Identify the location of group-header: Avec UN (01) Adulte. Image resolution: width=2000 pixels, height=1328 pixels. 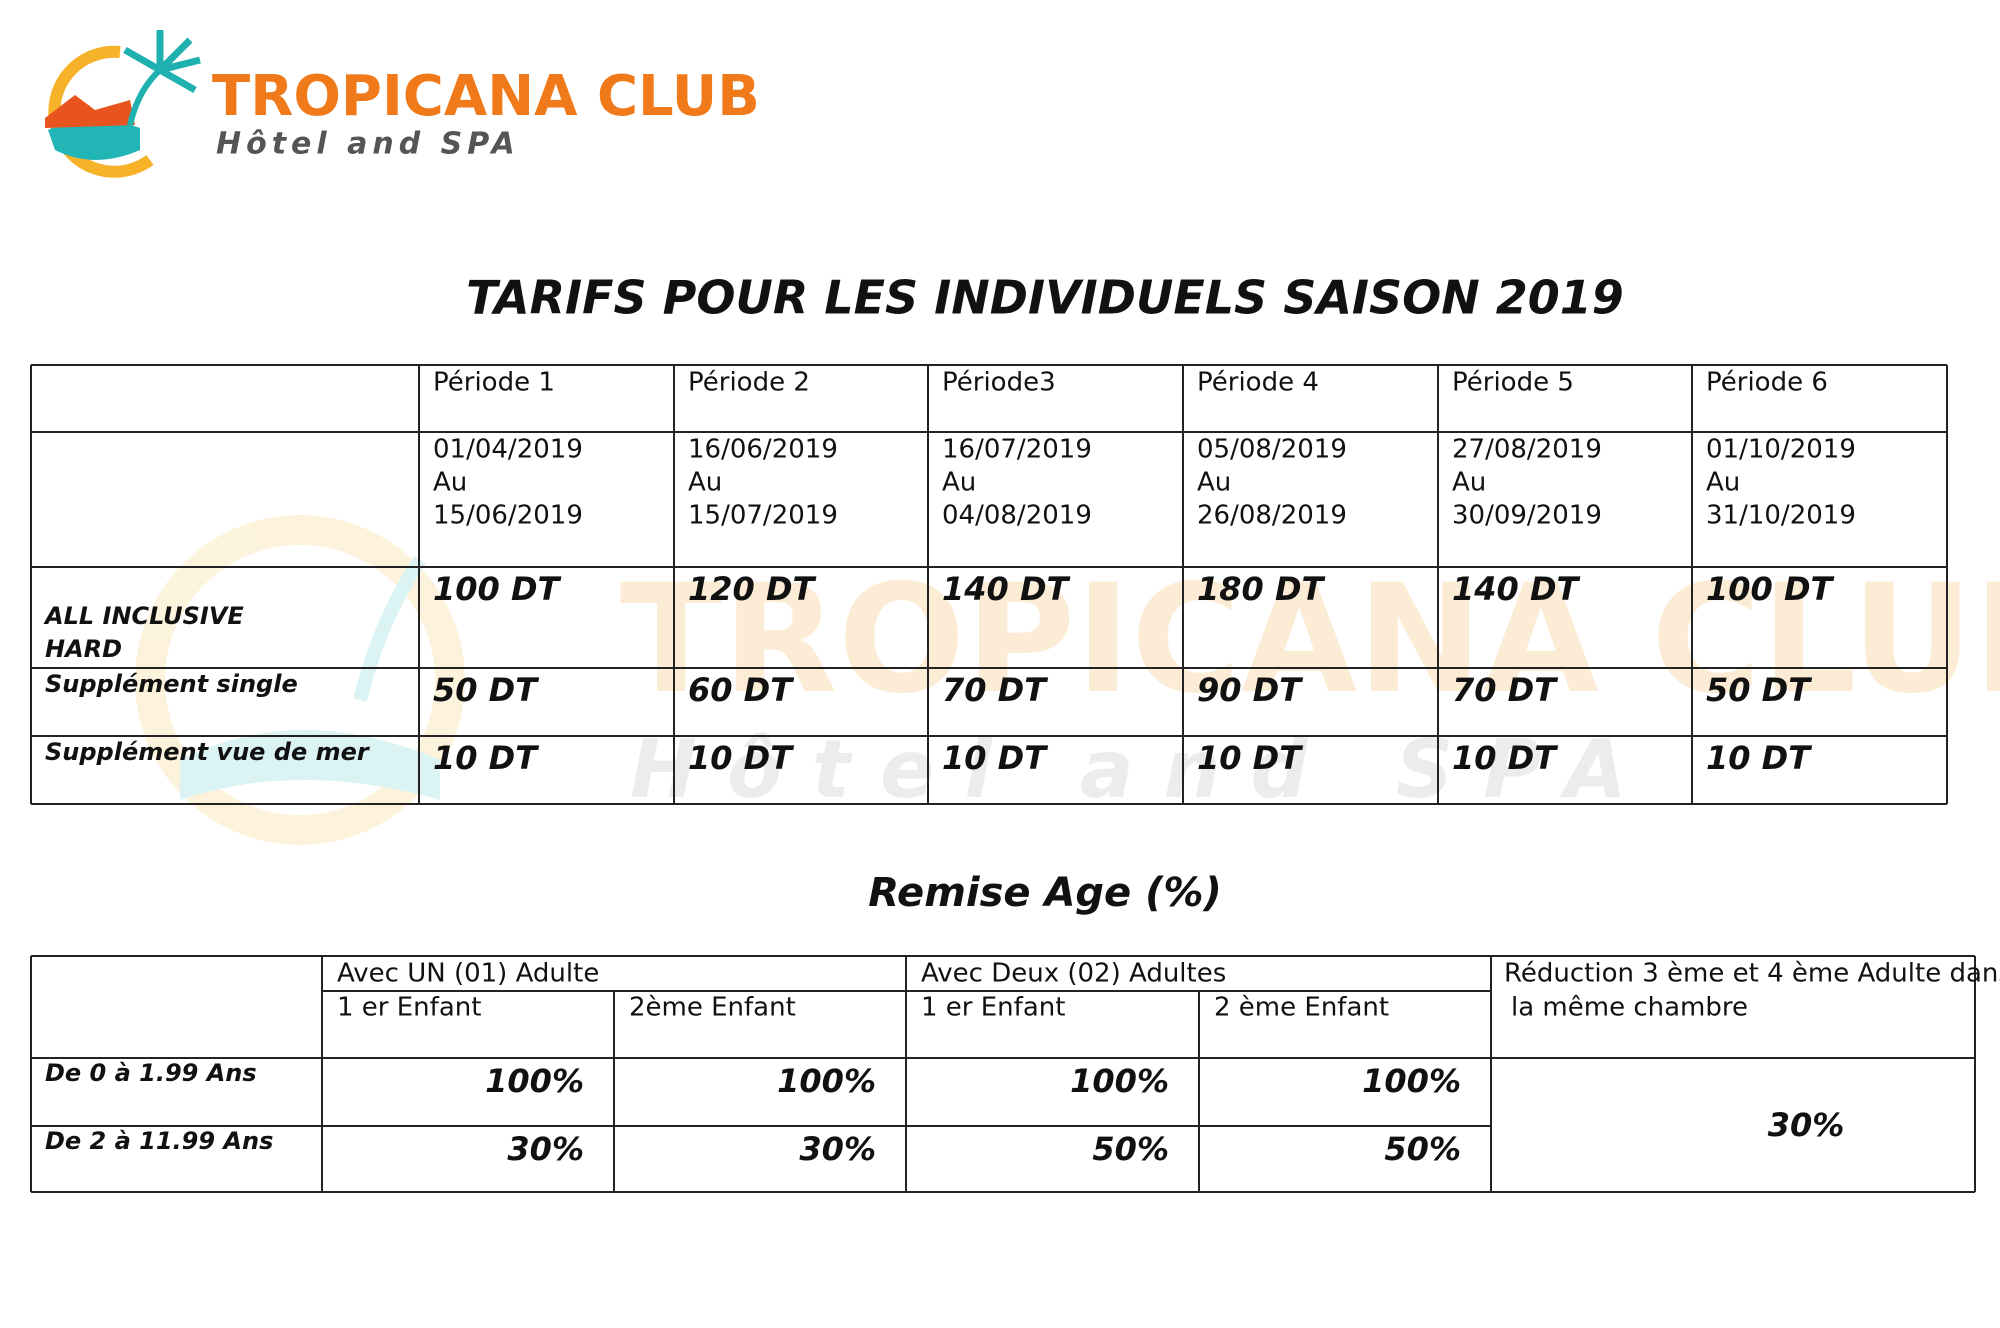
(468, 974).